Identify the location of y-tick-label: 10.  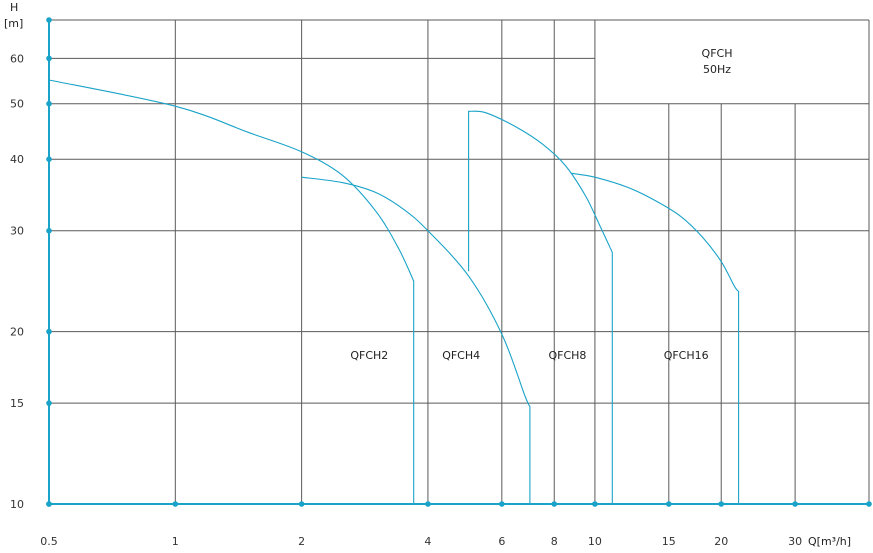
(17, 504).